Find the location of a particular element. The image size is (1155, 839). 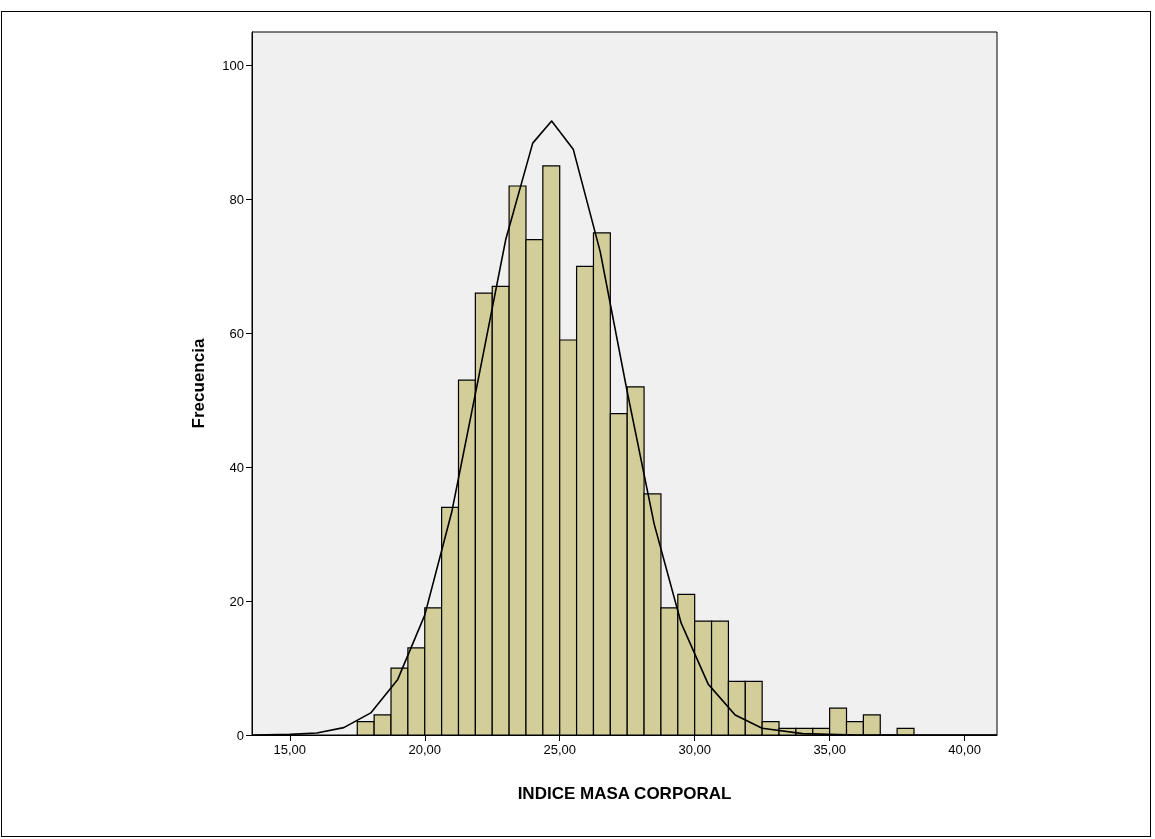

x-tick-label: 40,00 is located at coordinates (964, 749).